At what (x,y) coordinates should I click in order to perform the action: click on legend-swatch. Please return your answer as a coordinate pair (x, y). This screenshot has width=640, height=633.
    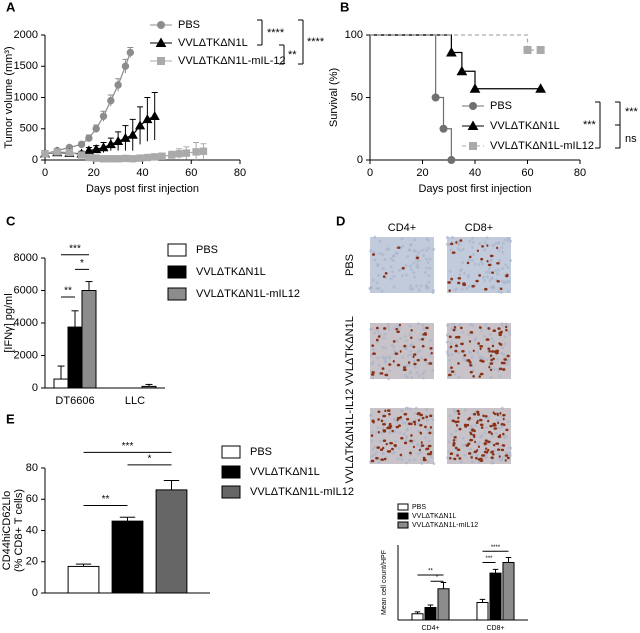
    Looking at the image, I should click on (177, 250).